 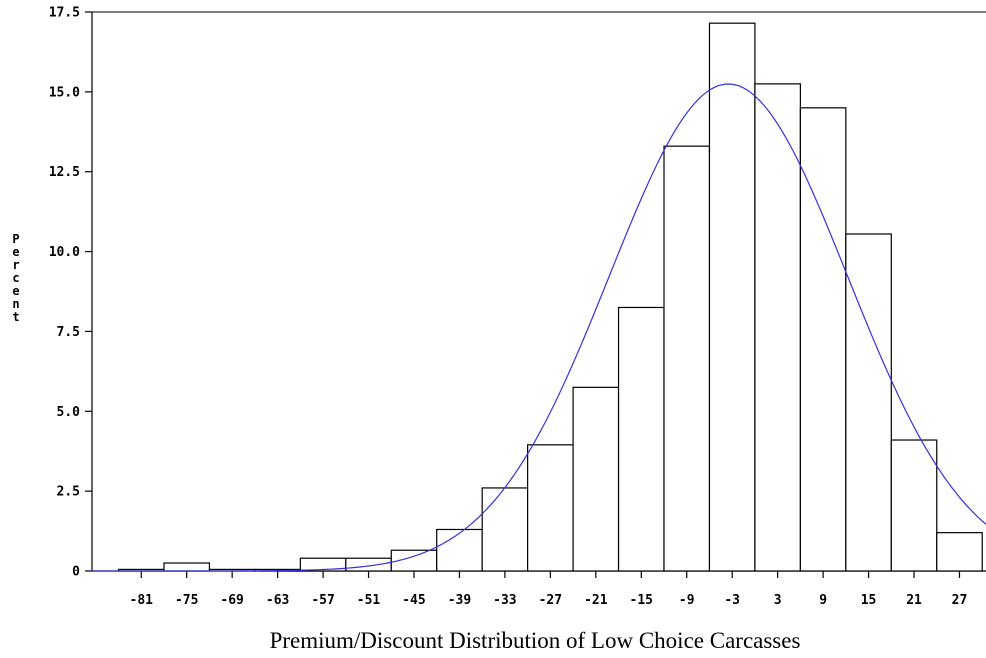 I want to click on bar--33, so click(x=505, y=529).